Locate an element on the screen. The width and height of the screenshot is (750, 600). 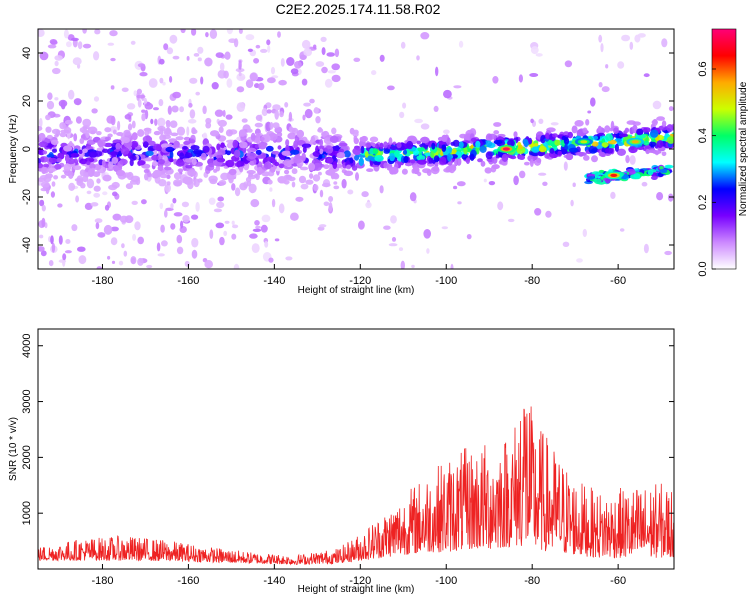
y-tick-label: 2000 is located at coordinates (27, 457).